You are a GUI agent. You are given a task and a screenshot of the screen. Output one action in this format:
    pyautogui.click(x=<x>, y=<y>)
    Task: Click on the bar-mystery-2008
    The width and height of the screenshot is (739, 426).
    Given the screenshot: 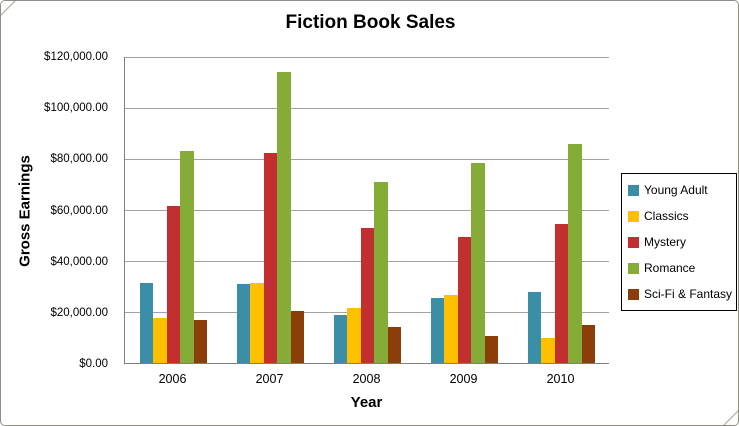 What is the action you would take?
    pyautogui.click(x=367, y=295)
    